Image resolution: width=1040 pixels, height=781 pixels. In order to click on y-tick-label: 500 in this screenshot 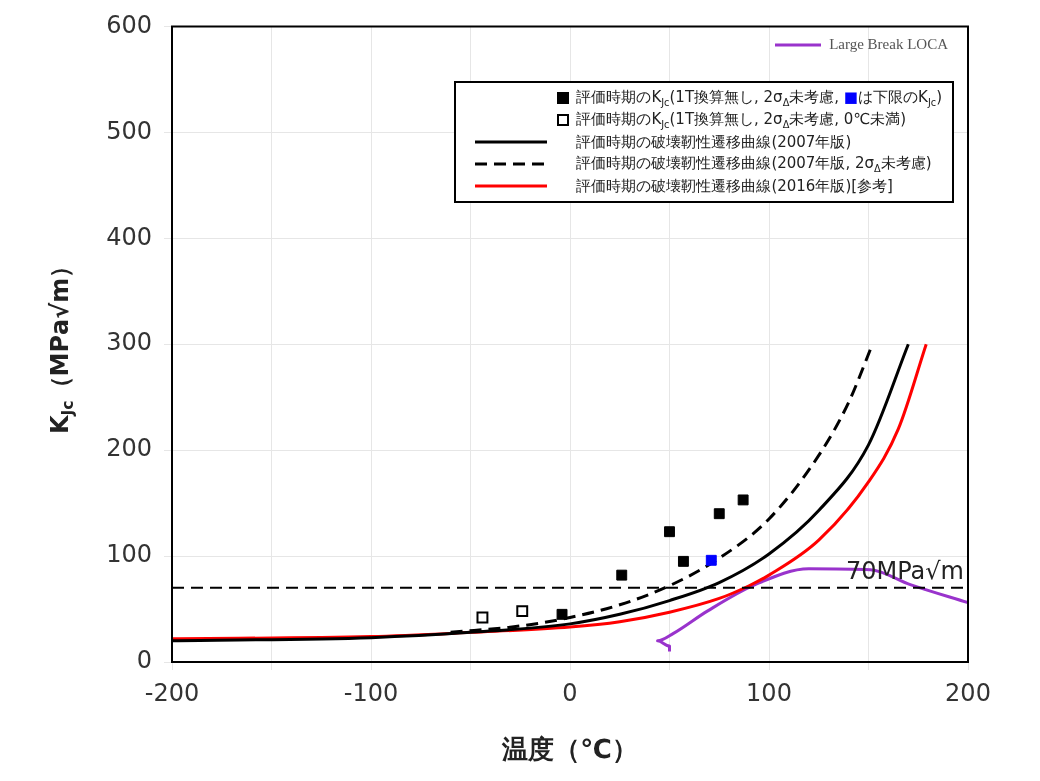, I will do `click(129, 130)`.